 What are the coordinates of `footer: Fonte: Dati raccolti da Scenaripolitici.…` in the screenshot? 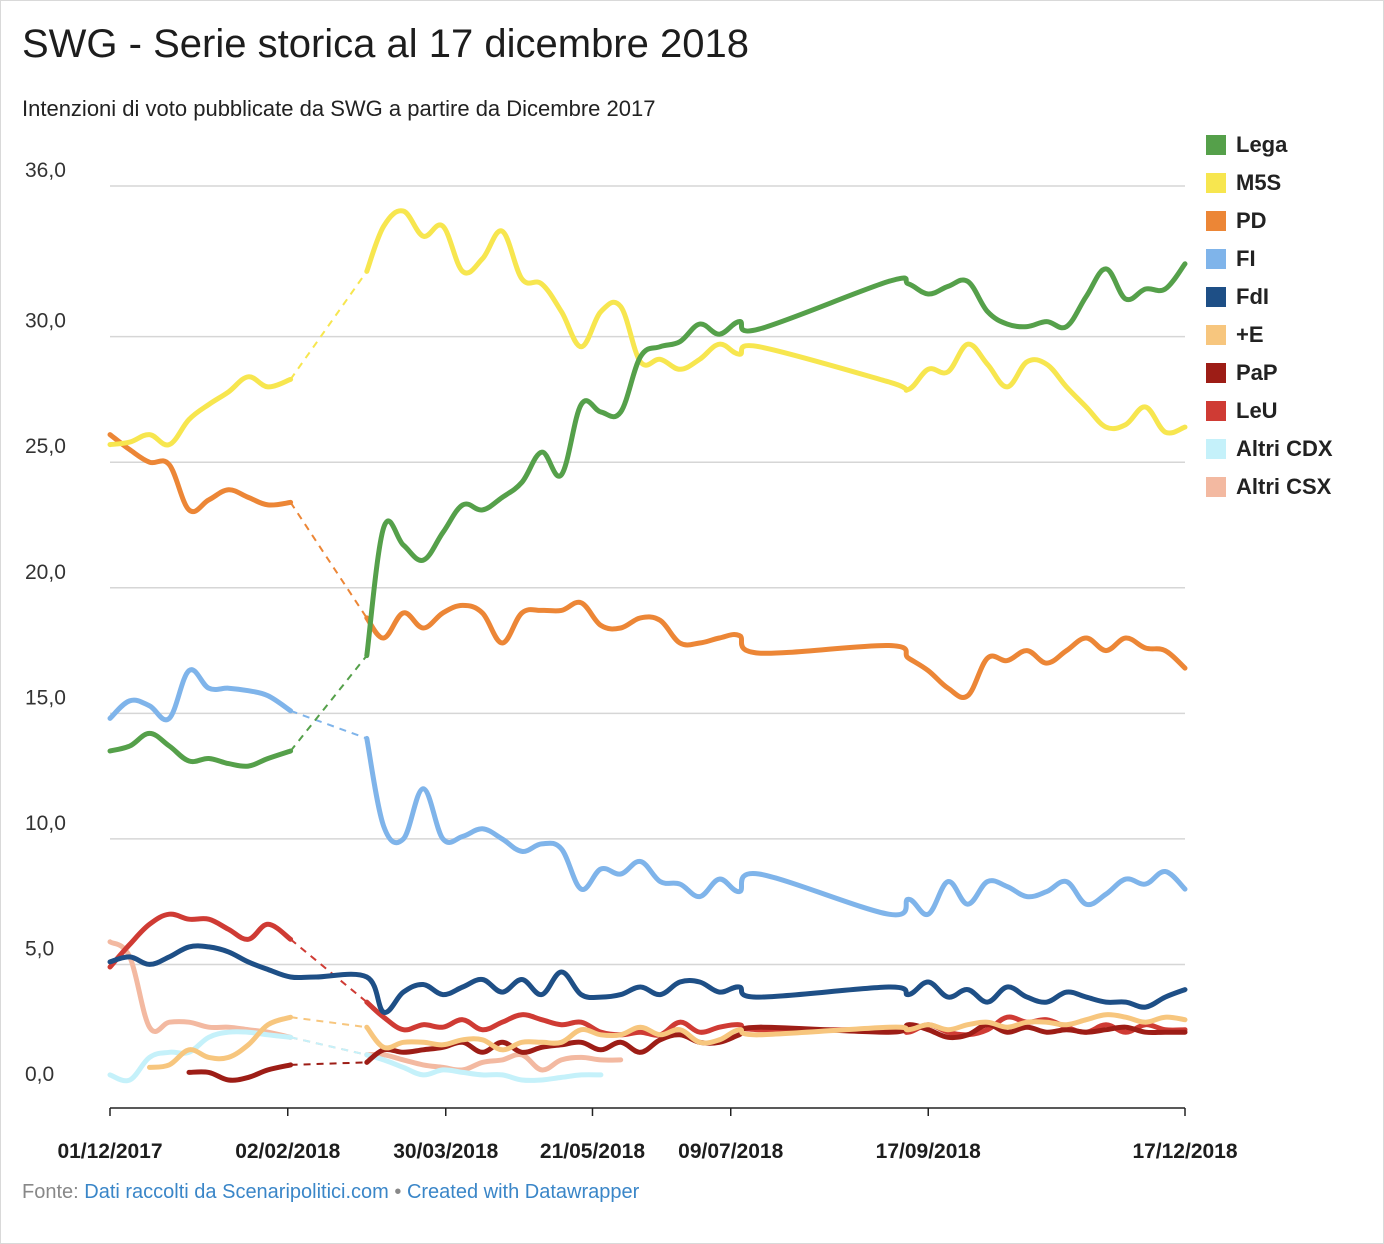 It's located at (330, 1192).